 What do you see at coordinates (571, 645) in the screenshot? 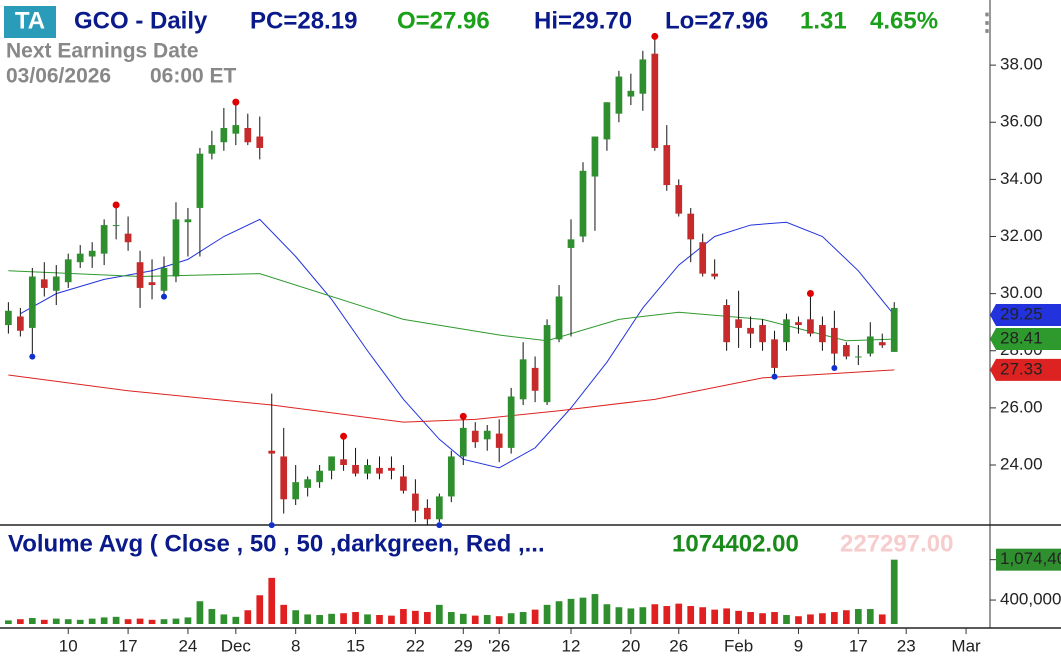
I see `x-tick-label: 12` at bounding box center [571, 645].